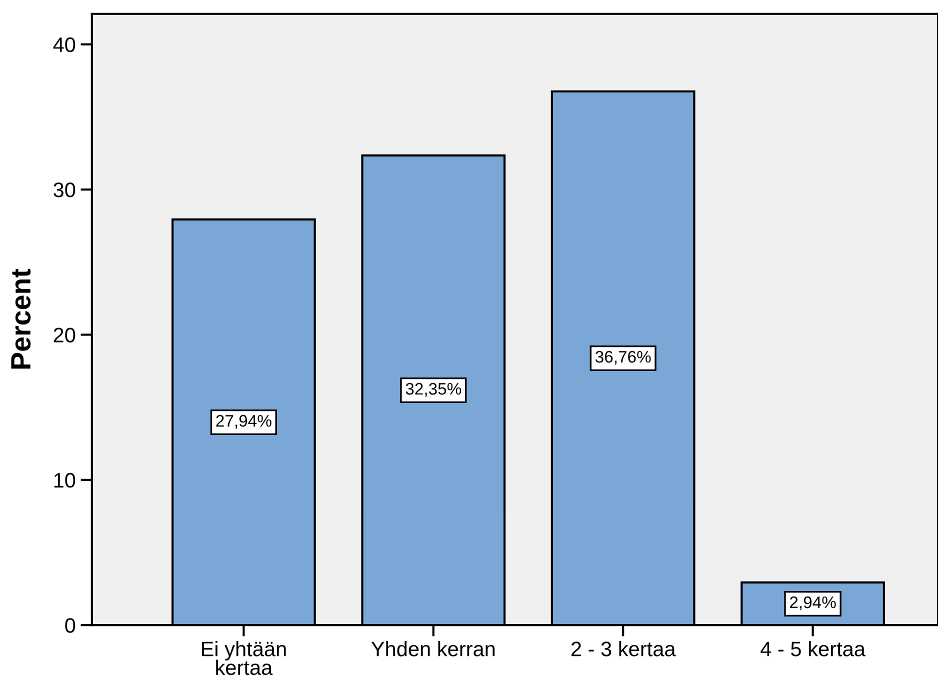 The image size is (938, 693). What do you see at coordinates (64, 44) in the screenshot?
I see `y-tick-label: 40` at bounding box center [64, 44].